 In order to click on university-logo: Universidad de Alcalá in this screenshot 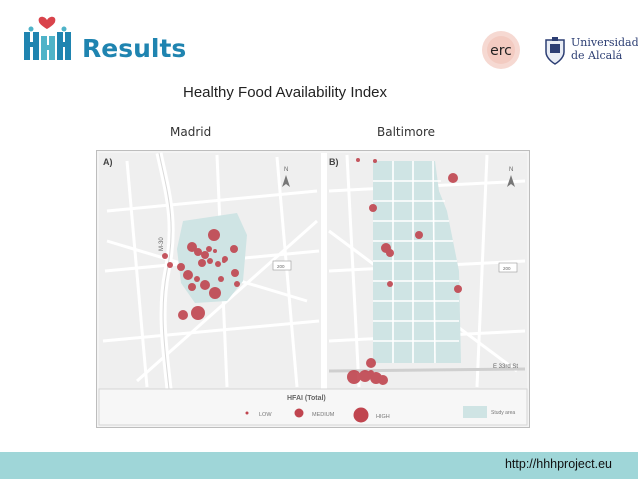, I will do `click(590, 53)`.